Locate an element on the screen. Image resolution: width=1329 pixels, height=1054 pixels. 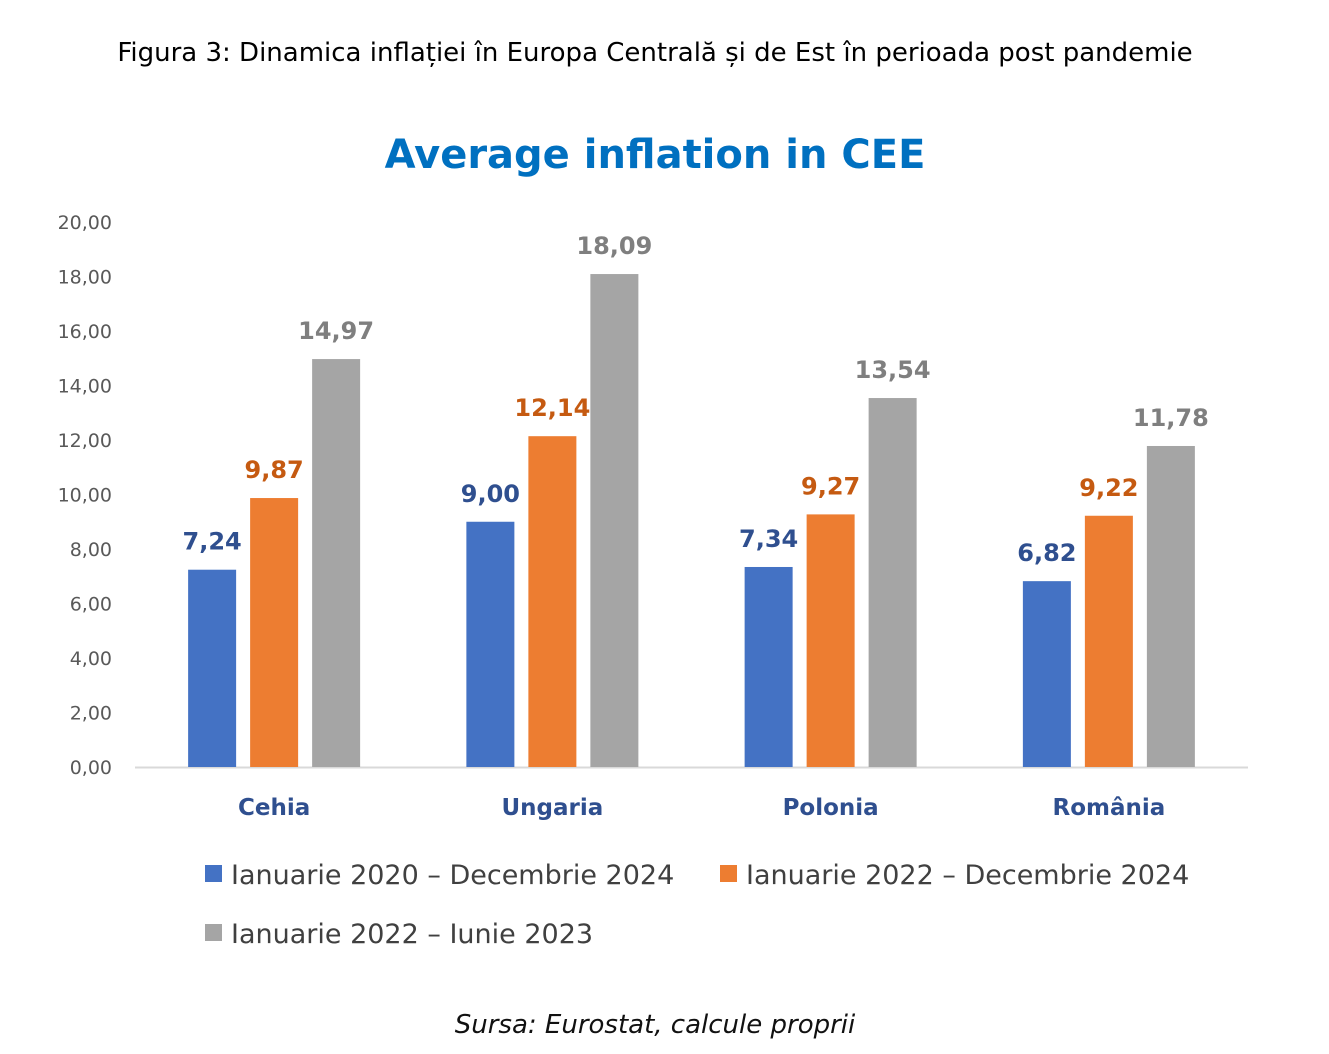
data-label: 12,14 is located at coordinates (552, 408).